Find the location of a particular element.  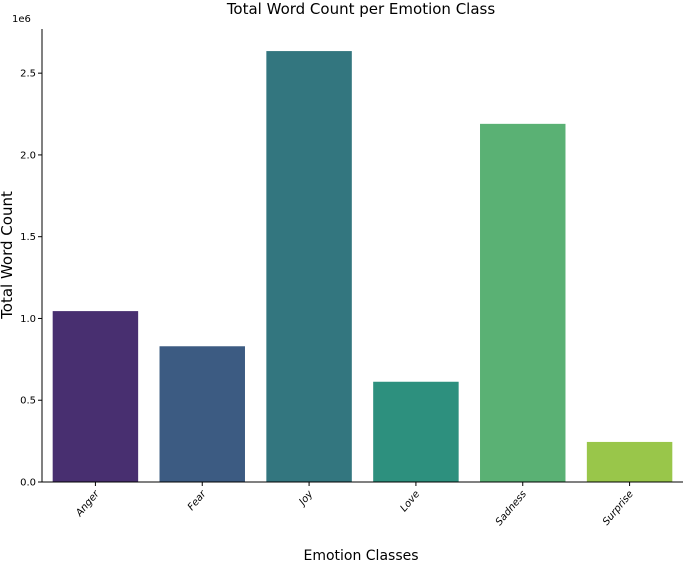

y-tick-label: 1.5 is located at coordinates (28, 237).